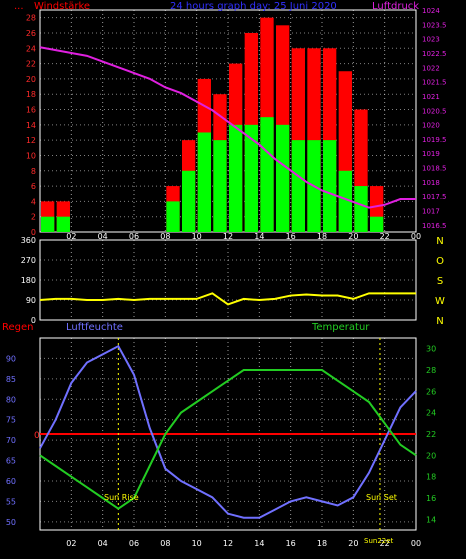 Image resolution: width=466 pixels, height=559 pixels. I want to click on pressure-tick-label: 1023, so click(431, 40).